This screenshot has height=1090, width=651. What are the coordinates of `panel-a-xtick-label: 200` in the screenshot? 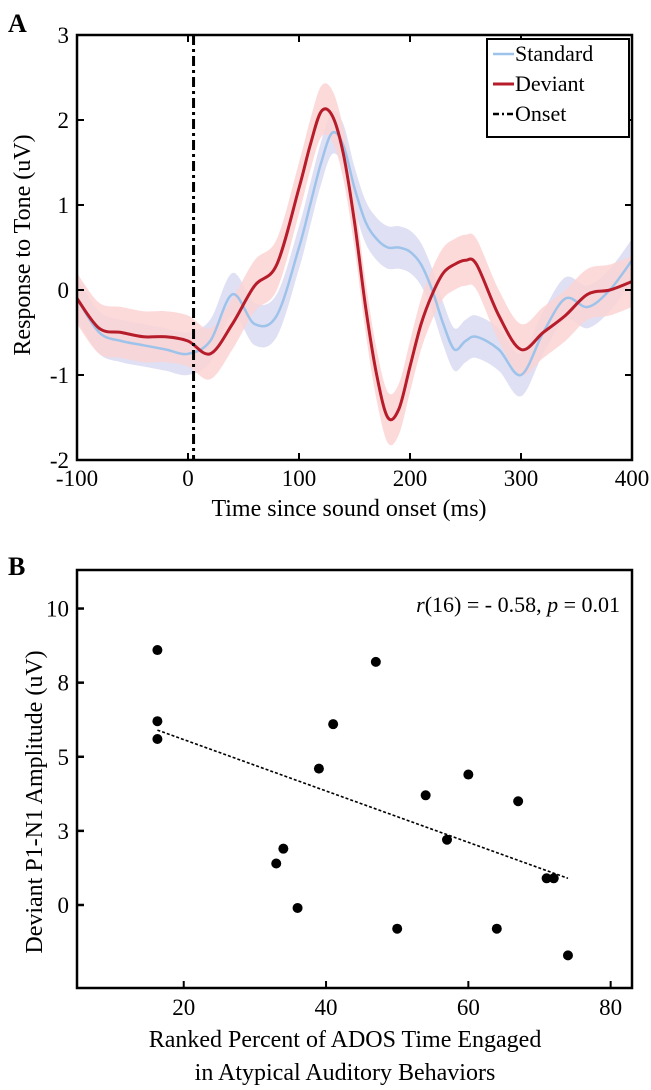 It's located at (410, 478).